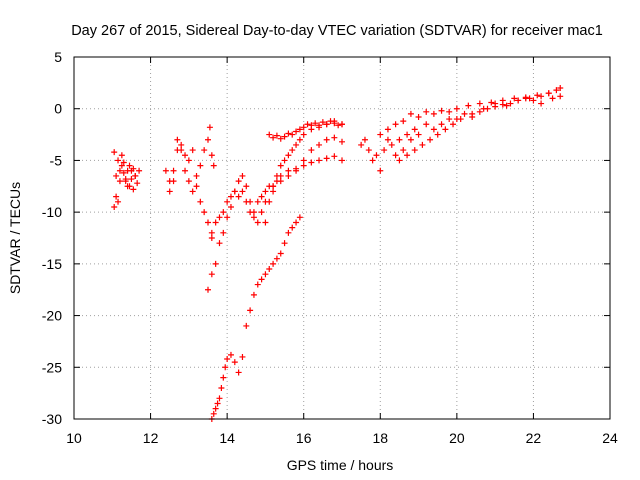 The height and width of the screenshot is (480, 640). Describe the element at coordinates (52, 316) in the screenshot. I see `y-tick-label: -20` at that location.